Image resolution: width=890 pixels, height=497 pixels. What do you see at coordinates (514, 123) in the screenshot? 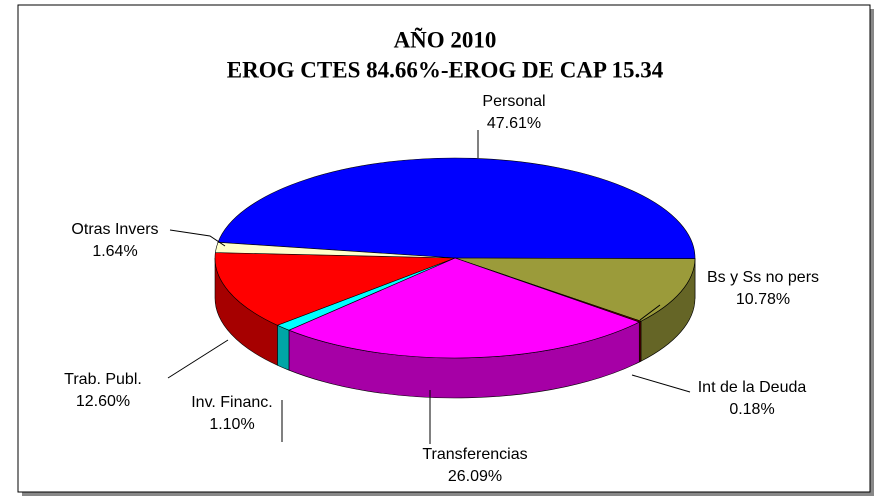
I see `data-label-value: 47.61%` at bounding box center [514, 123].